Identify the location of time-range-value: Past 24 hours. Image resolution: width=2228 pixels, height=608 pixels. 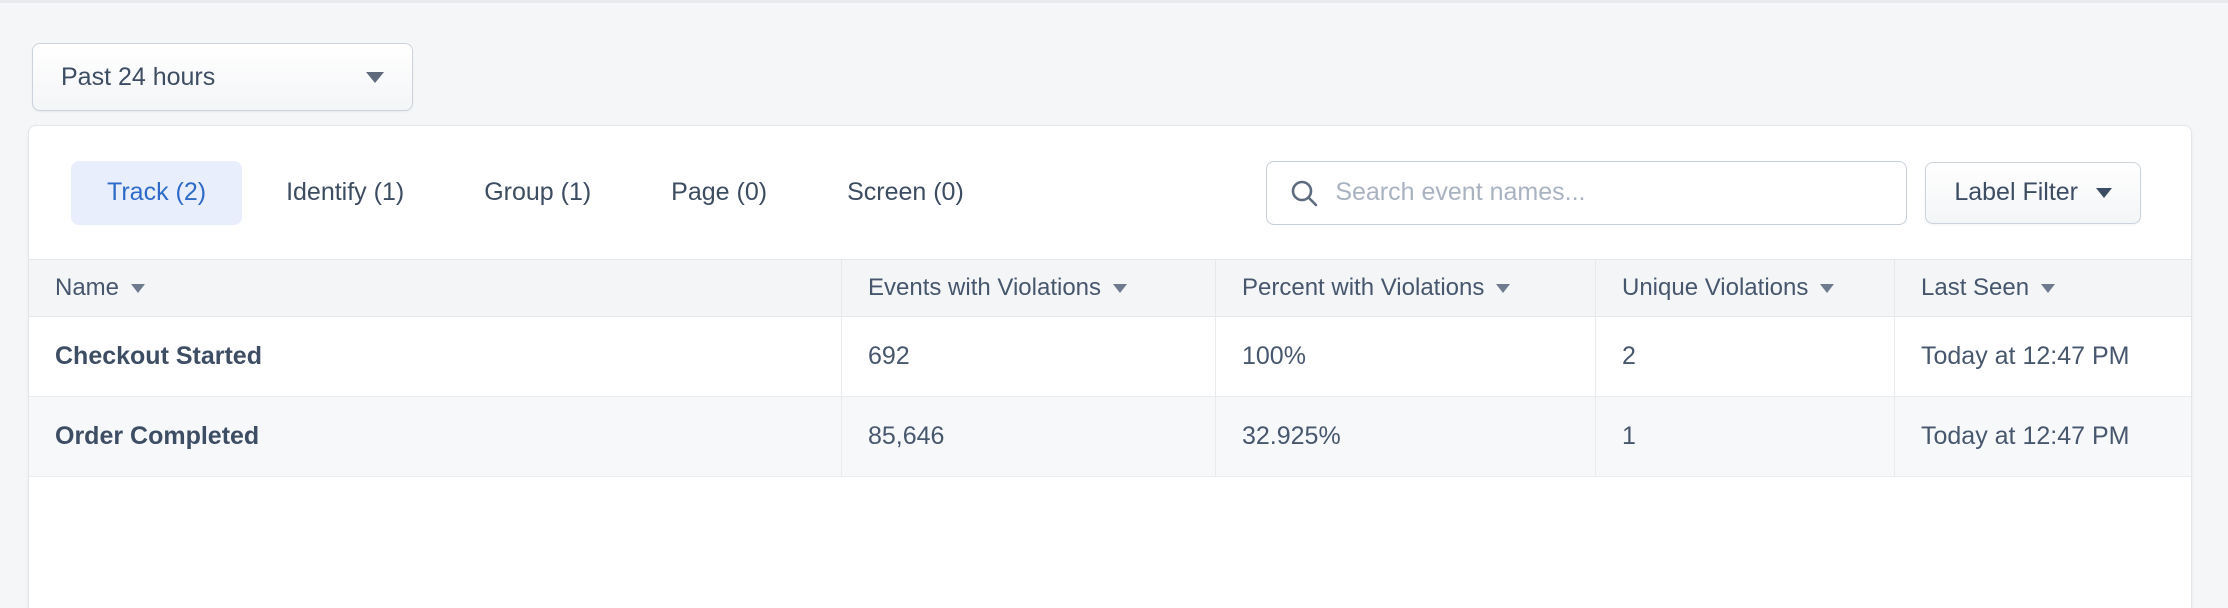
(138, 76).